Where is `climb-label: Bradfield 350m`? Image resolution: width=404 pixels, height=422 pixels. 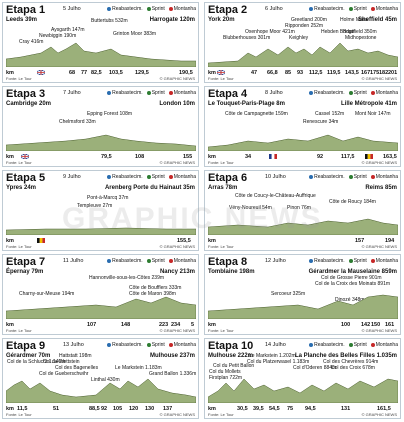
climb-label: Bradfield 350m is located at coordinates (360, 32).